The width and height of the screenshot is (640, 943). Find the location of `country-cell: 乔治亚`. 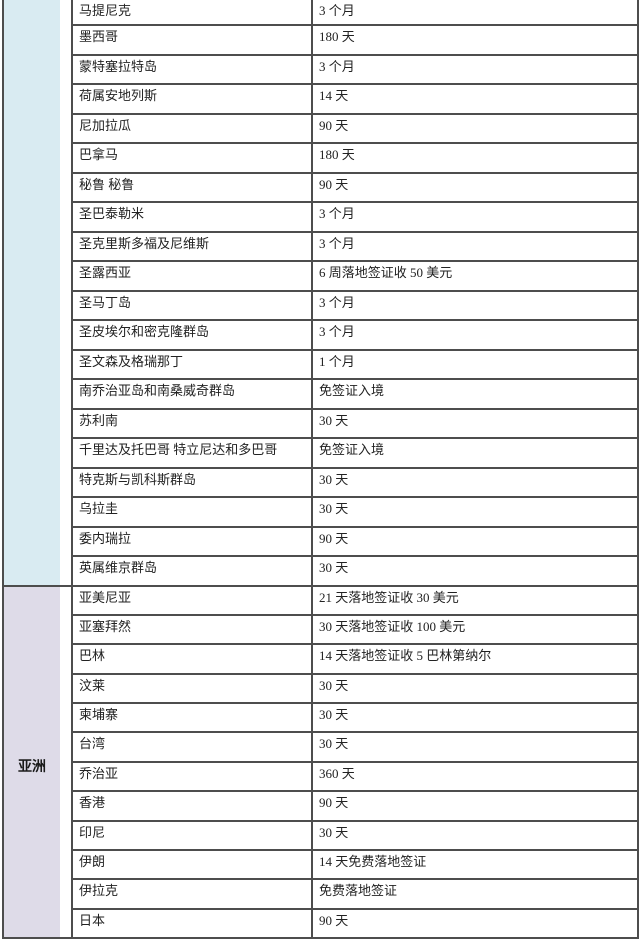

country-cell: 乔治亚 is located at coordinates (193, 776).